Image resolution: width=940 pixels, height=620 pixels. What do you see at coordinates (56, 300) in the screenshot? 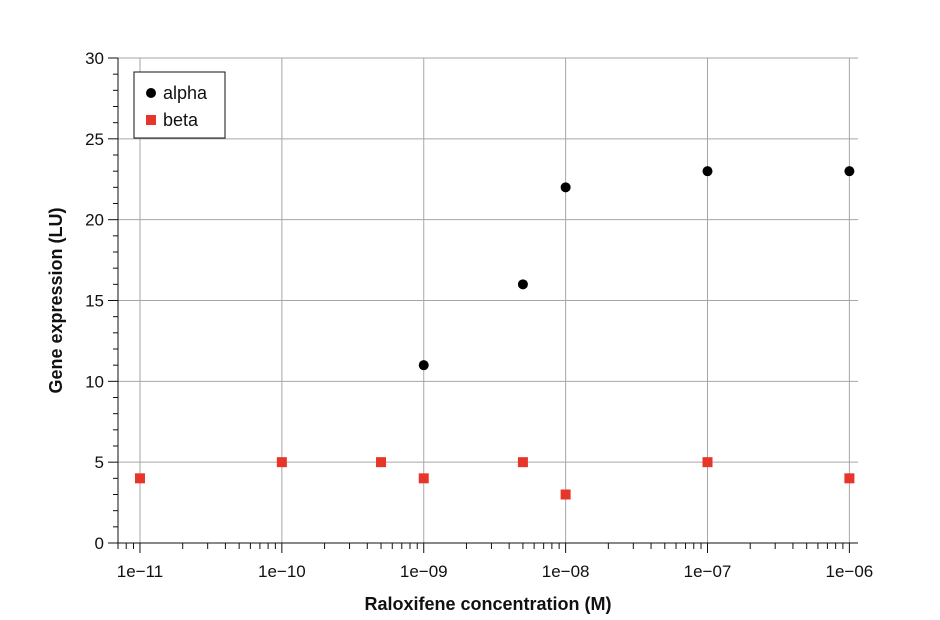
I see `y-axis-title: Gene expression (LU)` at bounding box center [56, 300].